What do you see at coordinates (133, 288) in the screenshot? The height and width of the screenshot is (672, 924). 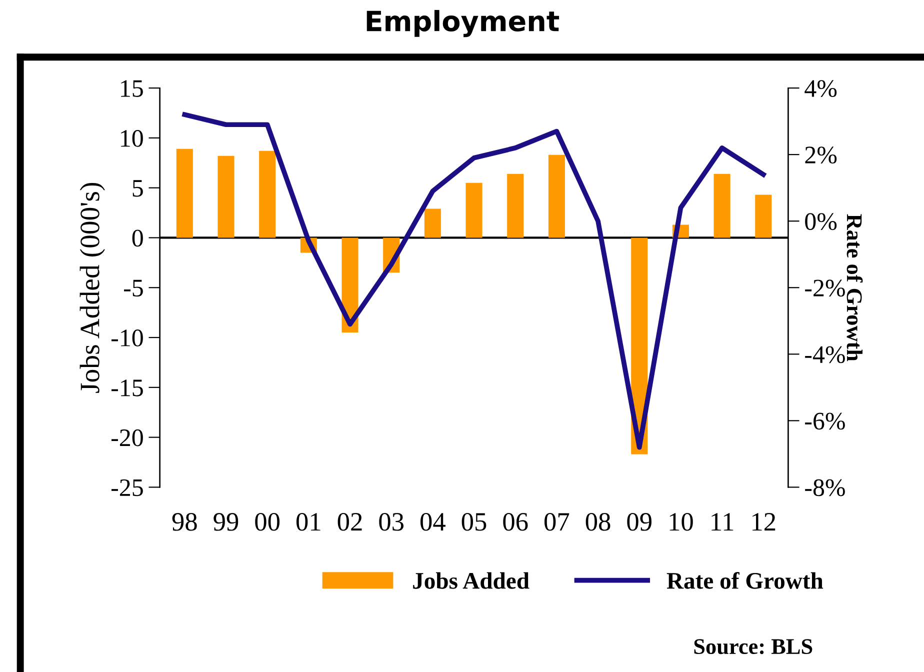 I see `y-tick-label: -5` at bounding box center [133, 288].